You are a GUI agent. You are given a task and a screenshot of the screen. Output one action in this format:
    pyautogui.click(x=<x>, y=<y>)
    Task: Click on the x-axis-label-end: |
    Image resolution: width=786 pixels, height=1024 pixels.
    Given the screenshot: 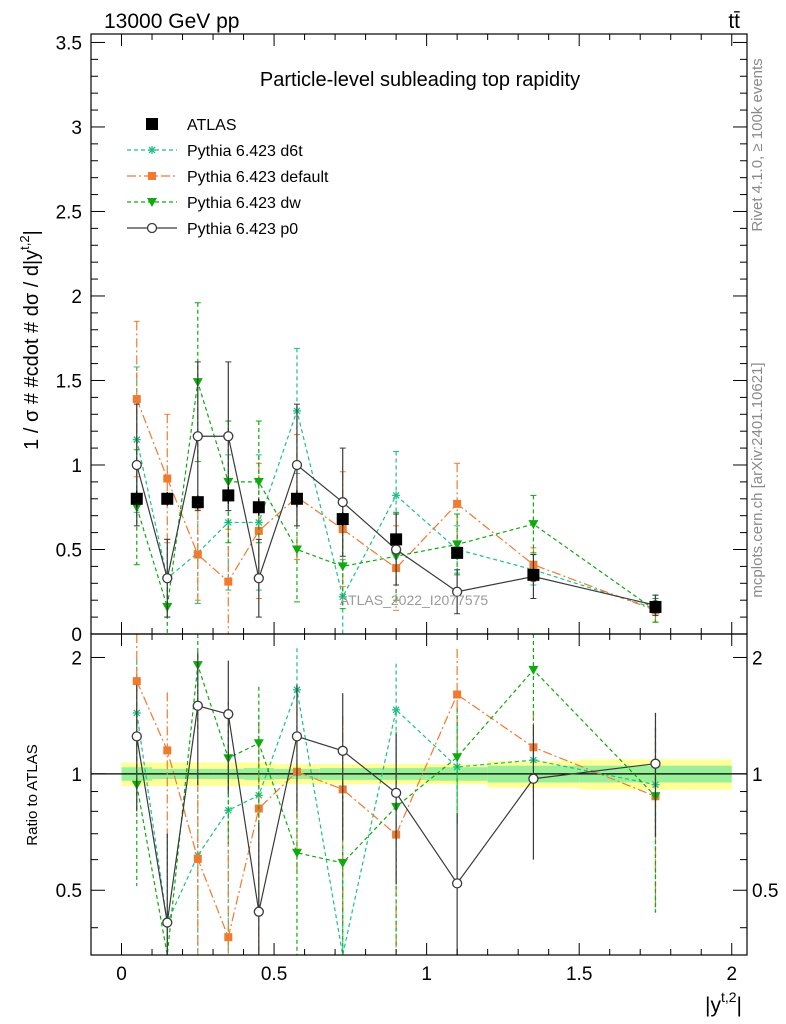 What is the action you would take?
    pyautogui.click(x=739, y=1005)
    